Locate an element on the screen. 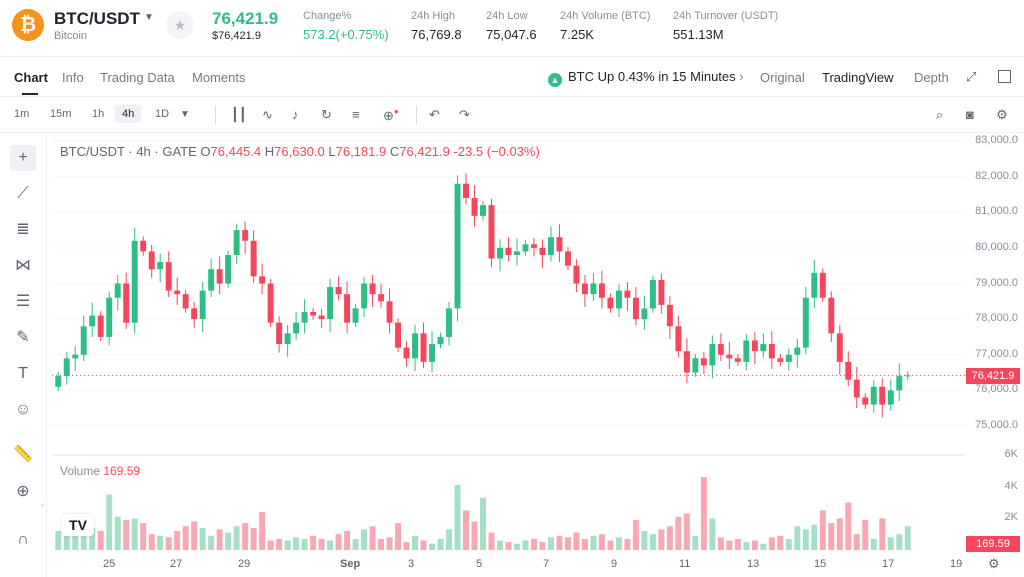  last-price-usd: $76,421.9 is located at coordinates (236, 36).